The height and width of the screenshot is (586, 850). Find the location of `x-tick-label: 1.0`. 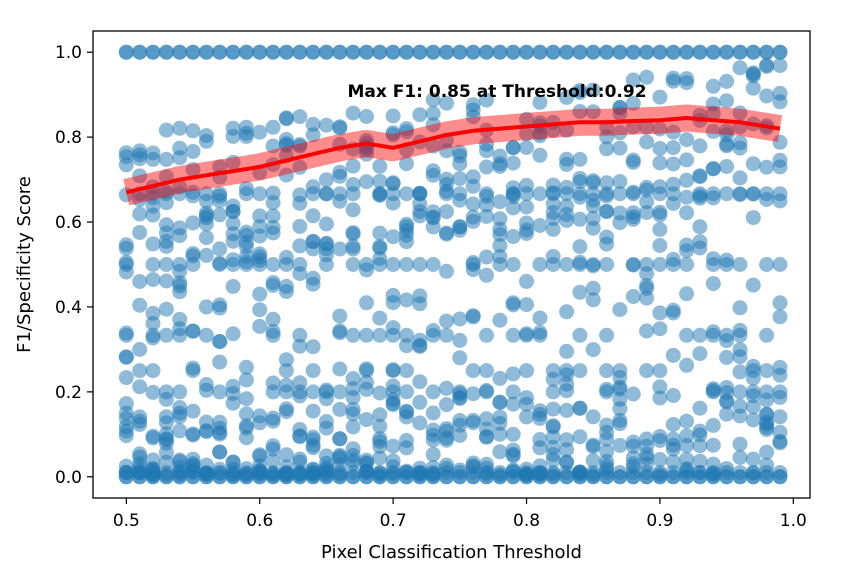

x-tick-label: 1.0 is located at coordinates (793, 521).